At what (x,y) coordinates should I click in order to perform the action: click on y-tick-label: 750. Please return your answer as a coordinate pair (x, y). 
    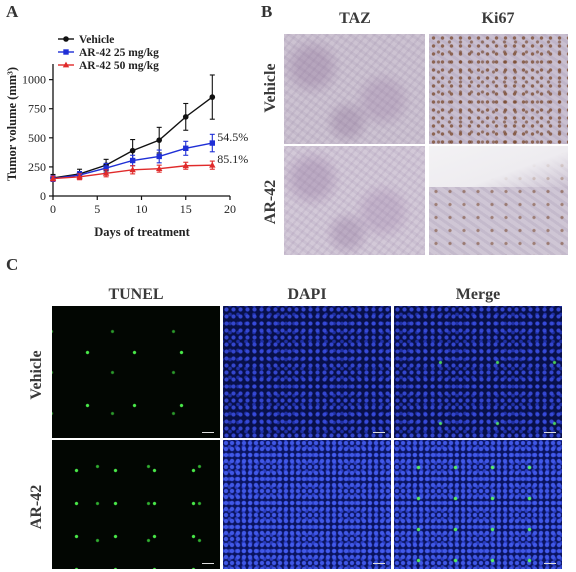
    Looking at the image, I should click on (37, 109).